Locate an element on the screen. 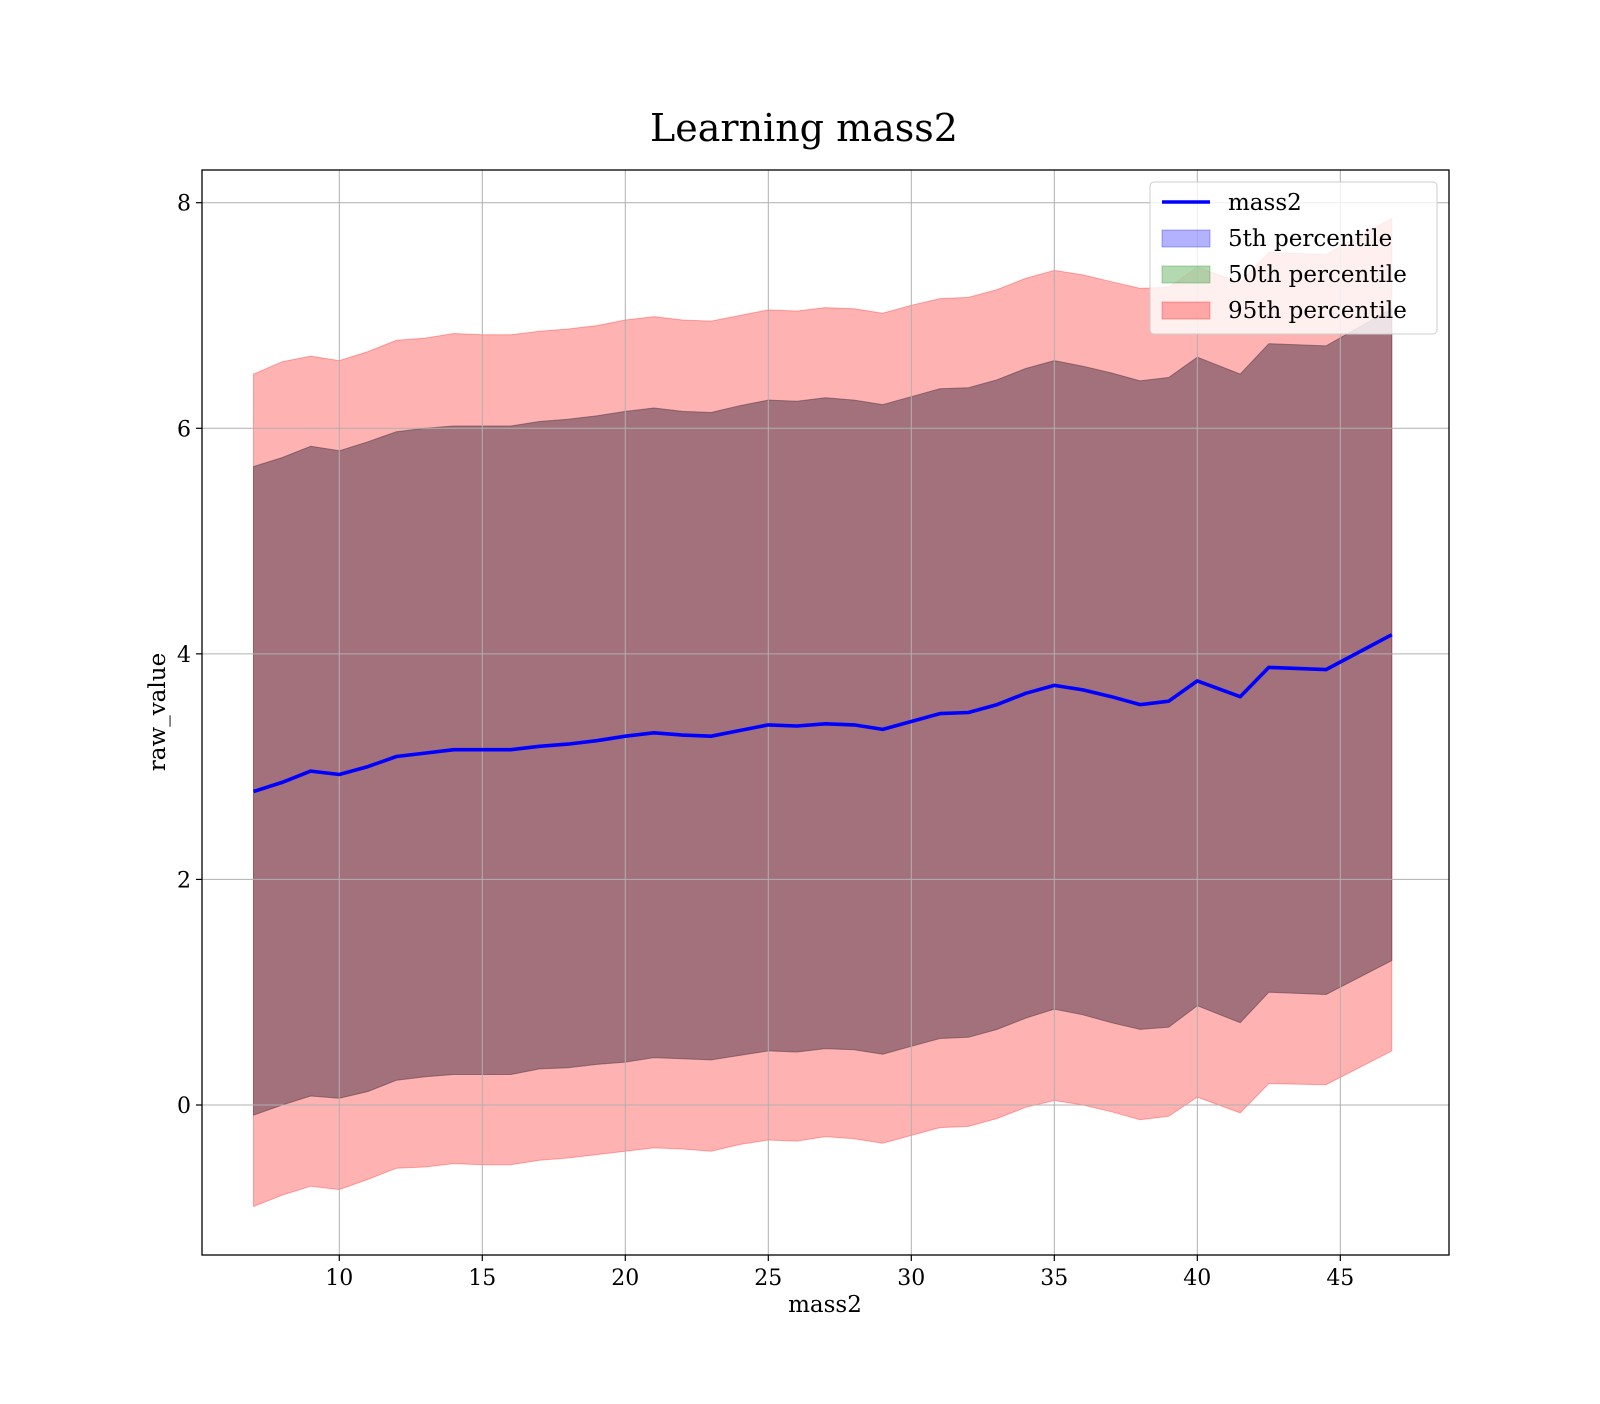 This screenshot has height=1404, width=1600. y-tick-label: 4 is located at coordinates (184, 655).